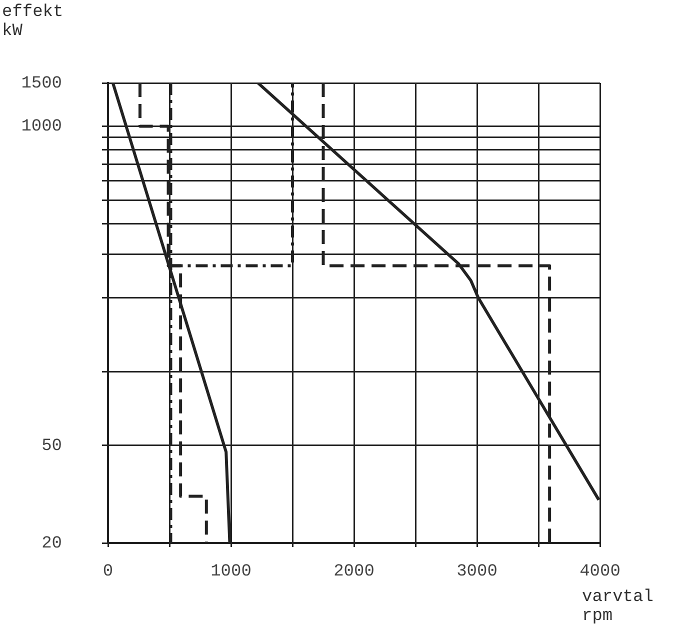  What do you see at coordinates (108, 572) in the screenshot?
I see `x-tick-label: 0` at bounding box center [108, 572].